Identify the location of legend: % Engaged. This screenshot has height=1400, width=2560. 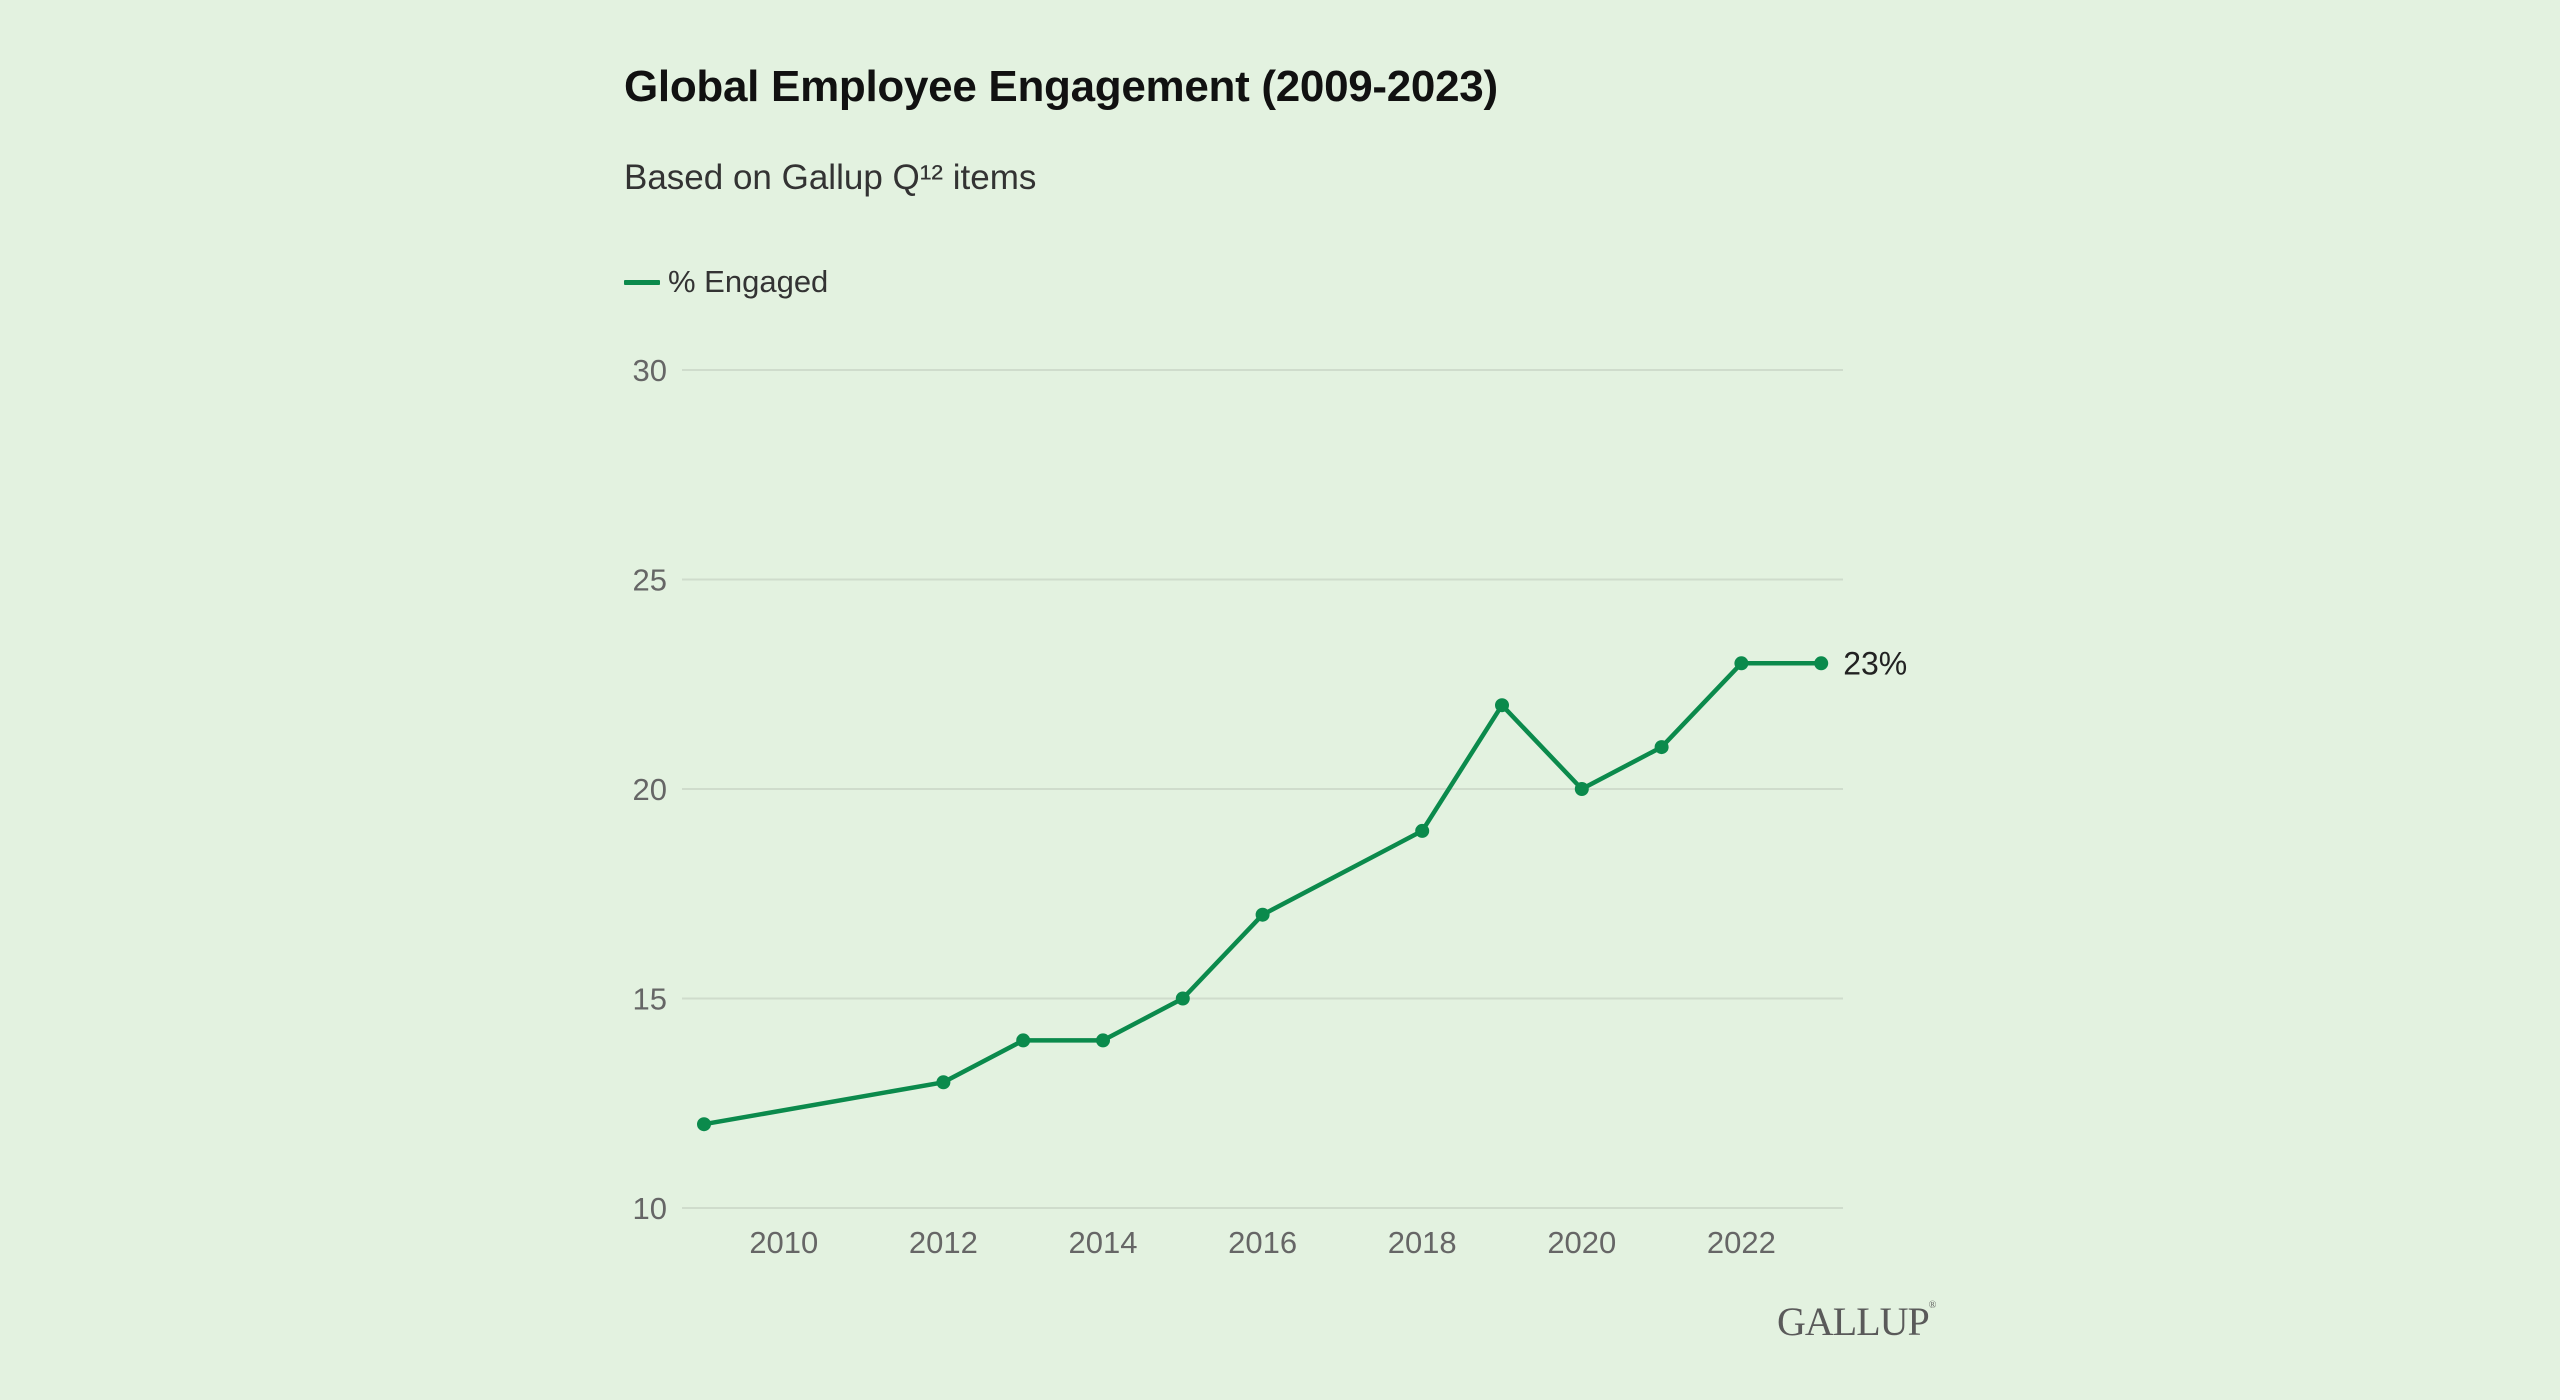
(726, 282).